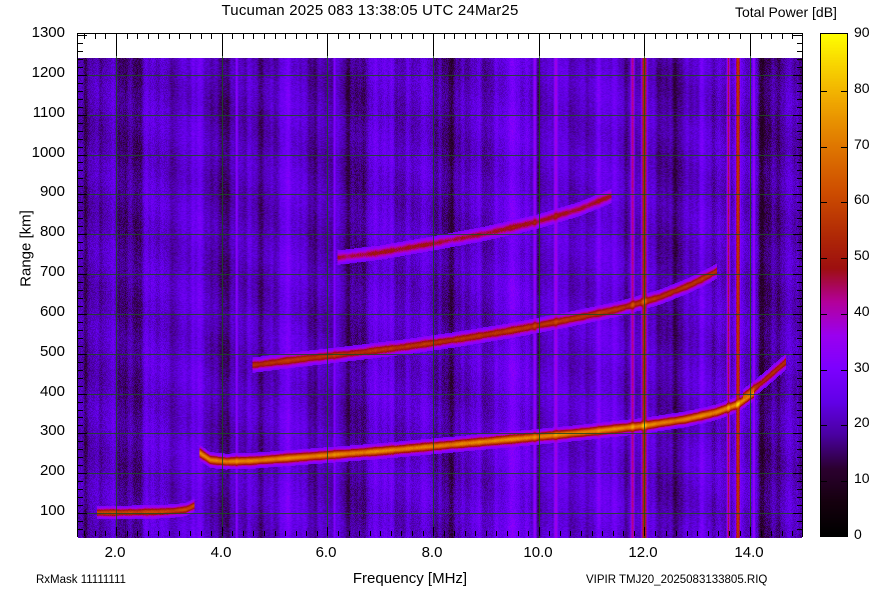  What do you see at coordinates (538, 552) in the screenshot?
I see `x-axis-tick-label: 10.0` at bounding box center [538, 552].